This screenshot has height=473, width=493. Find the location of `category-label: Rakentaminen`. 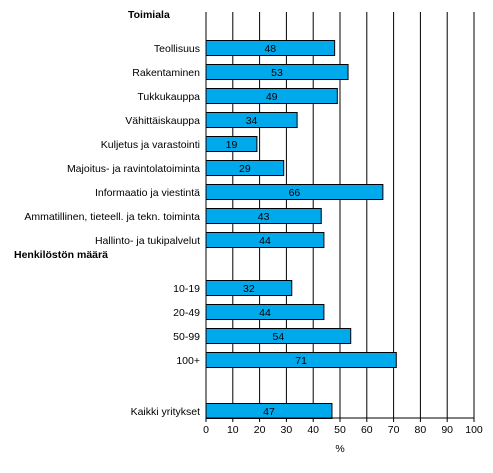

category-label: Rakentaminen is located at coordinates (166, 73).